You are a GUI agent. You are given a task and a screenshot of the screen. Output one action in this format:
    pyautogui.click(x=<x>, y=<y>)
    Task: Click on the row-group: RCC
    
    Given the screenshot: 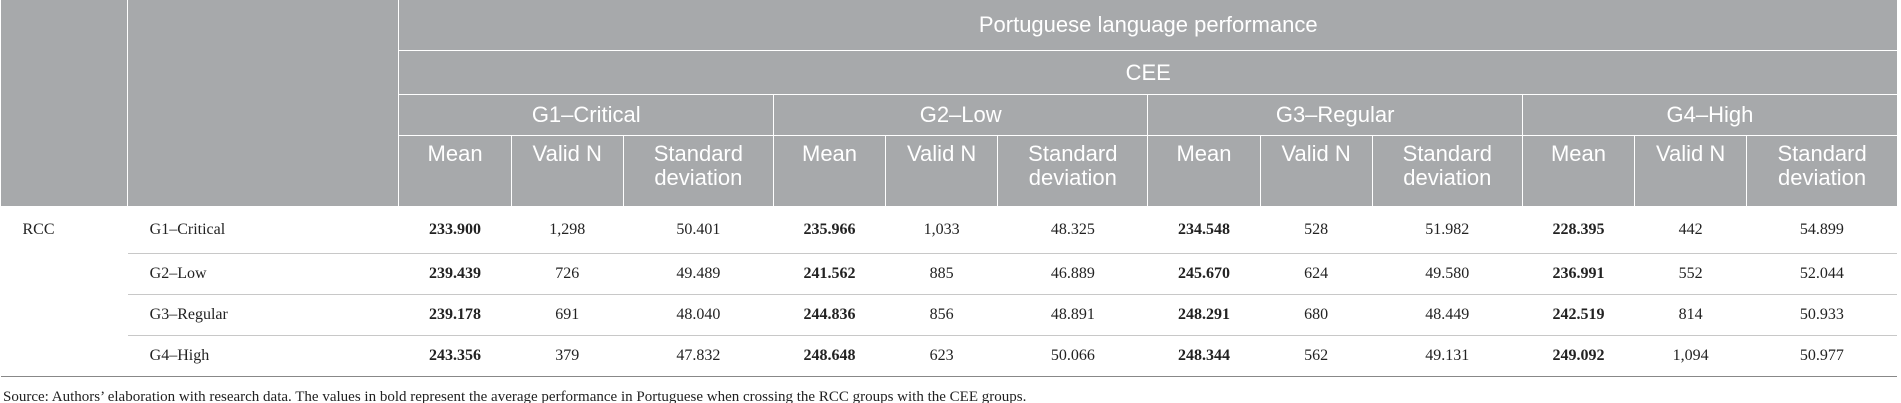 What is the action you would take?
    pyautogui.click(x=64, y=291)
    